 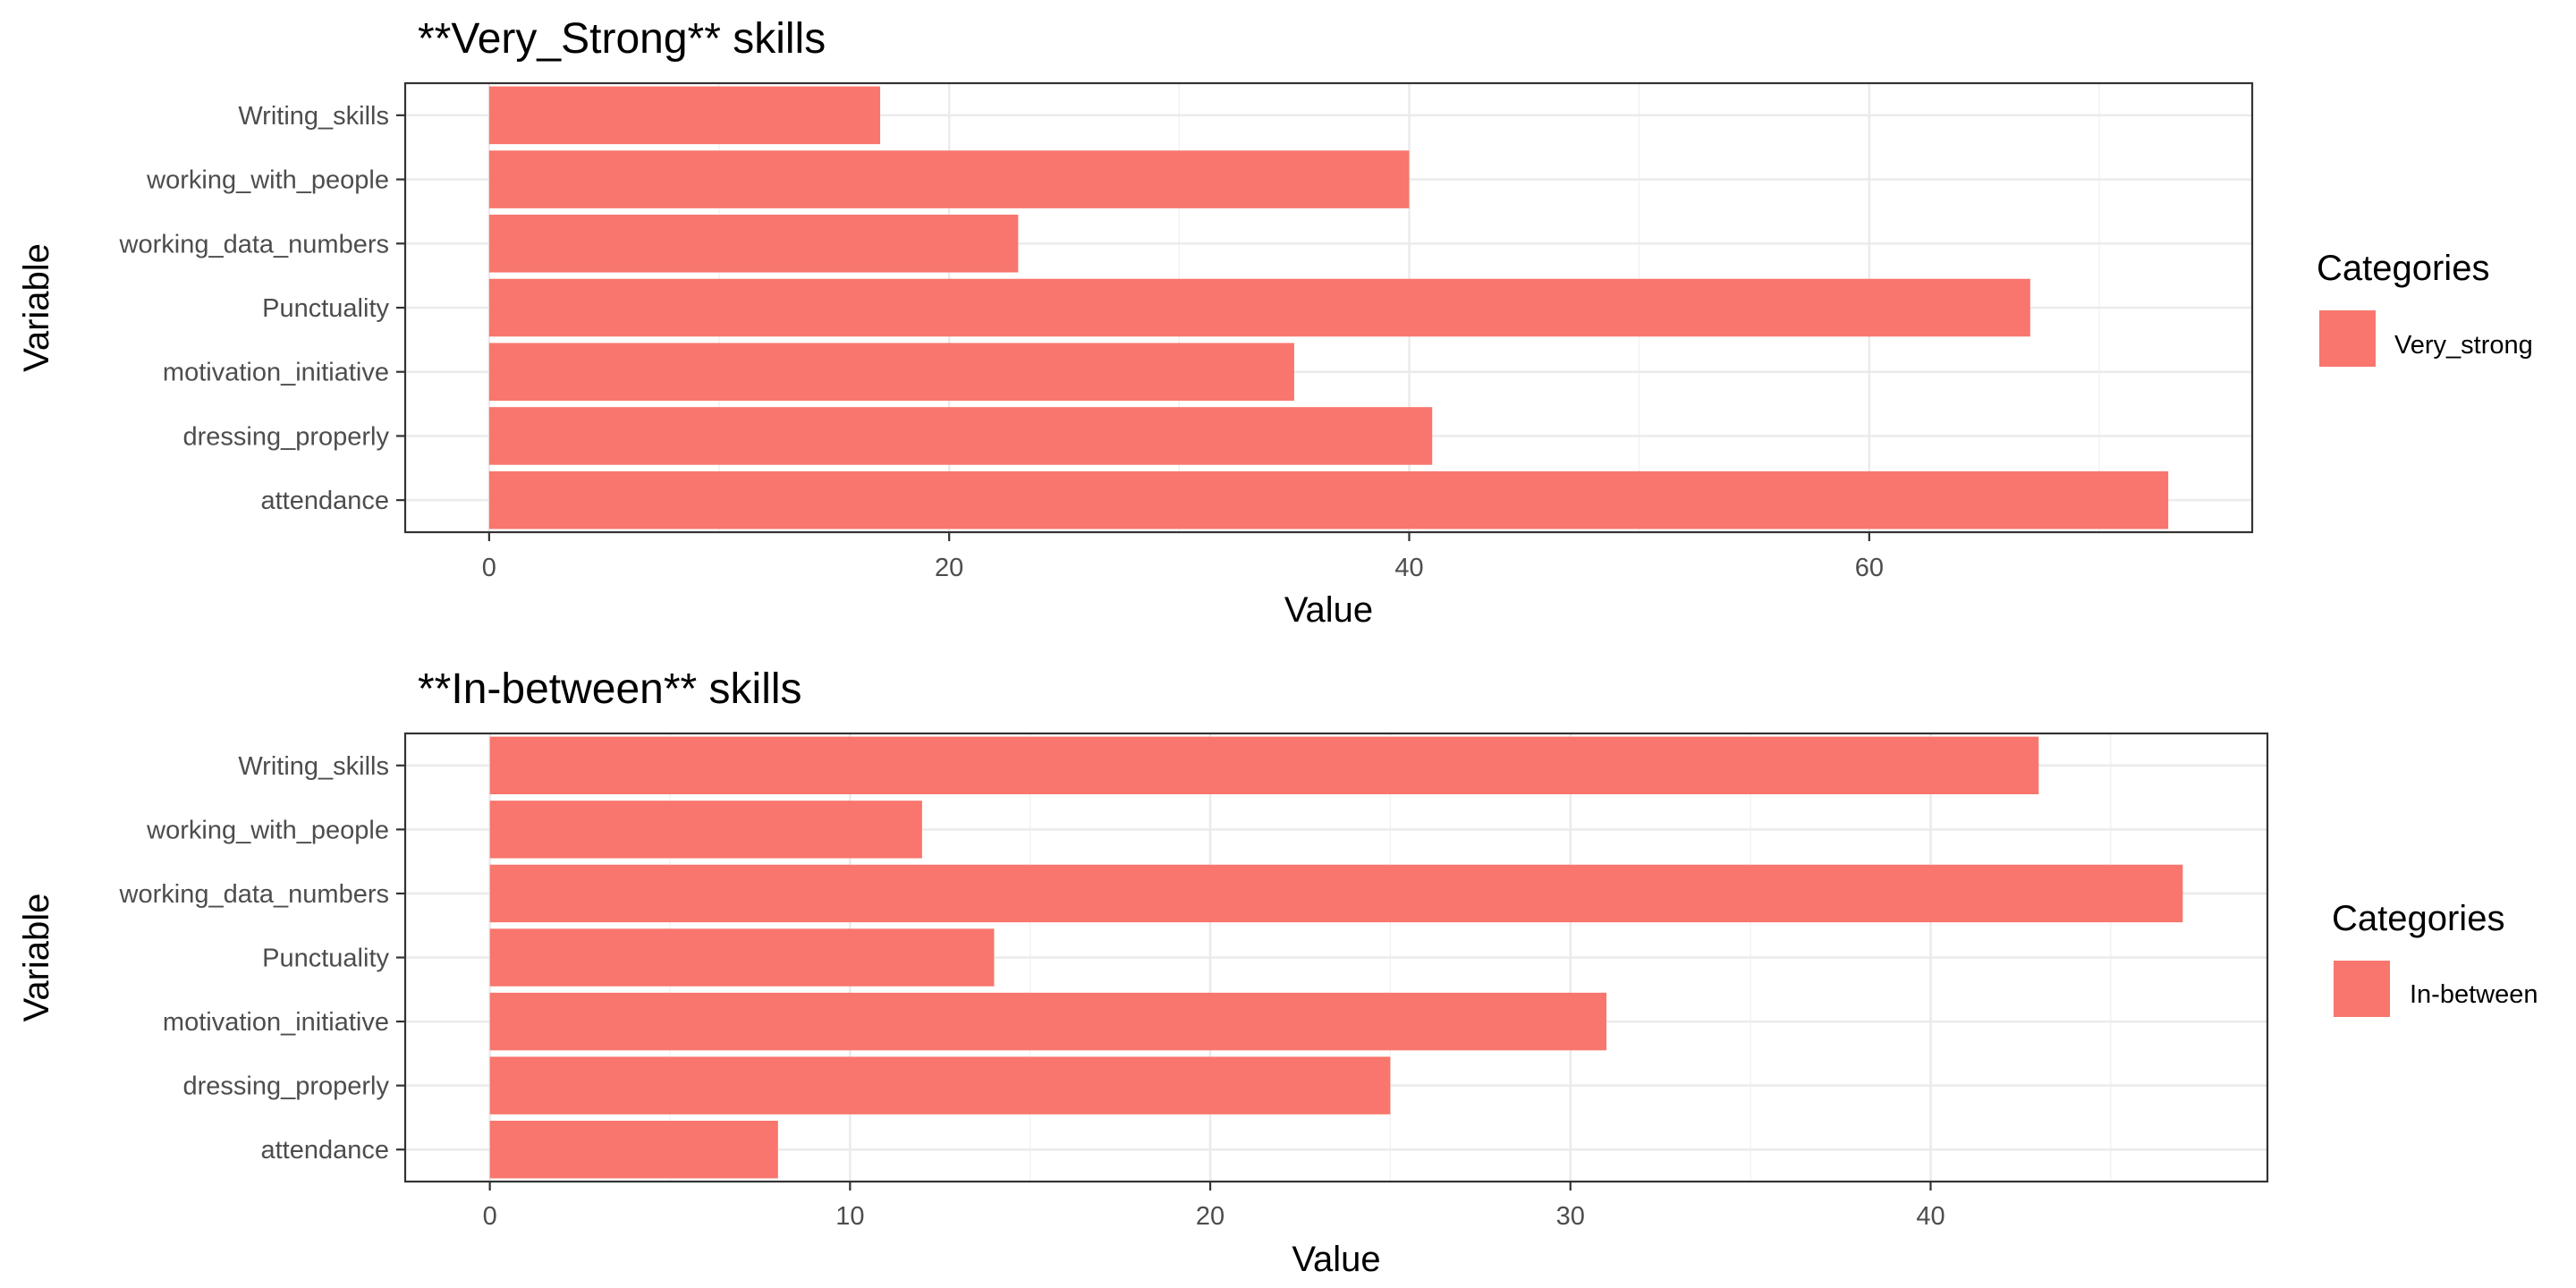 What do you see at coordinates (622, 39) in the screenshot?
I see `chart-title: **Very_Strong** skills` at bounding box center [622, 39].